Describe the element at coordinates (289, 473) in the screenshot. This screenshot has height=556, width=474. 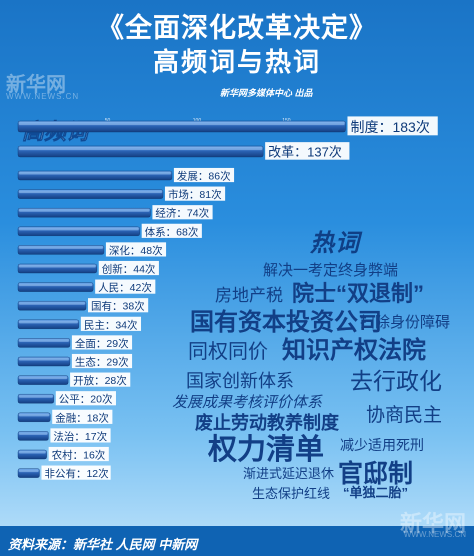
I see `hot-word: 渐进式延迟退休` at that location.